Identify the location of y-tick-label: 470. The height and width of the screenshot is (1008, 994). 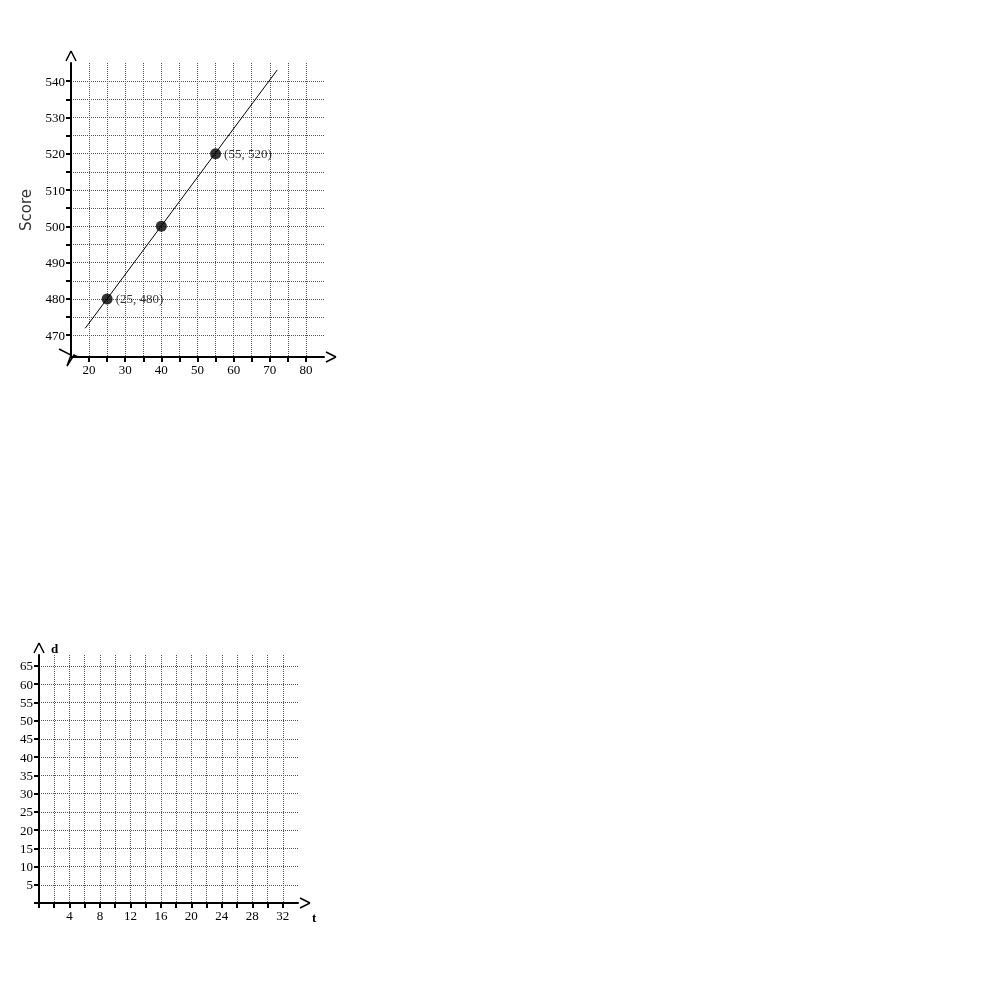
(55, 335).